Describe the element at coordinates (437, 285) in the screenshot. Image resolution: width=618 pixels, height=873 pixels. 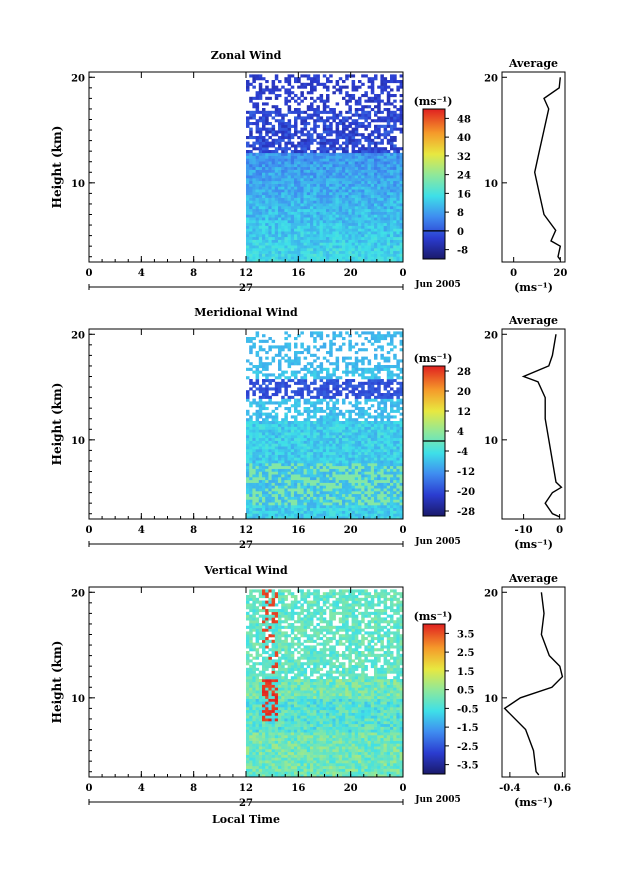
I see `date-label: Jun 2005` at that location.